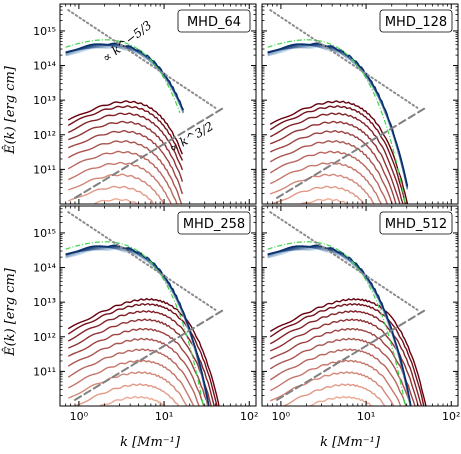 The width and height of the screenshot is (461, 454). I want to click on ylabel-bottom: Ê(k) [erg cm], so click(10, 312).